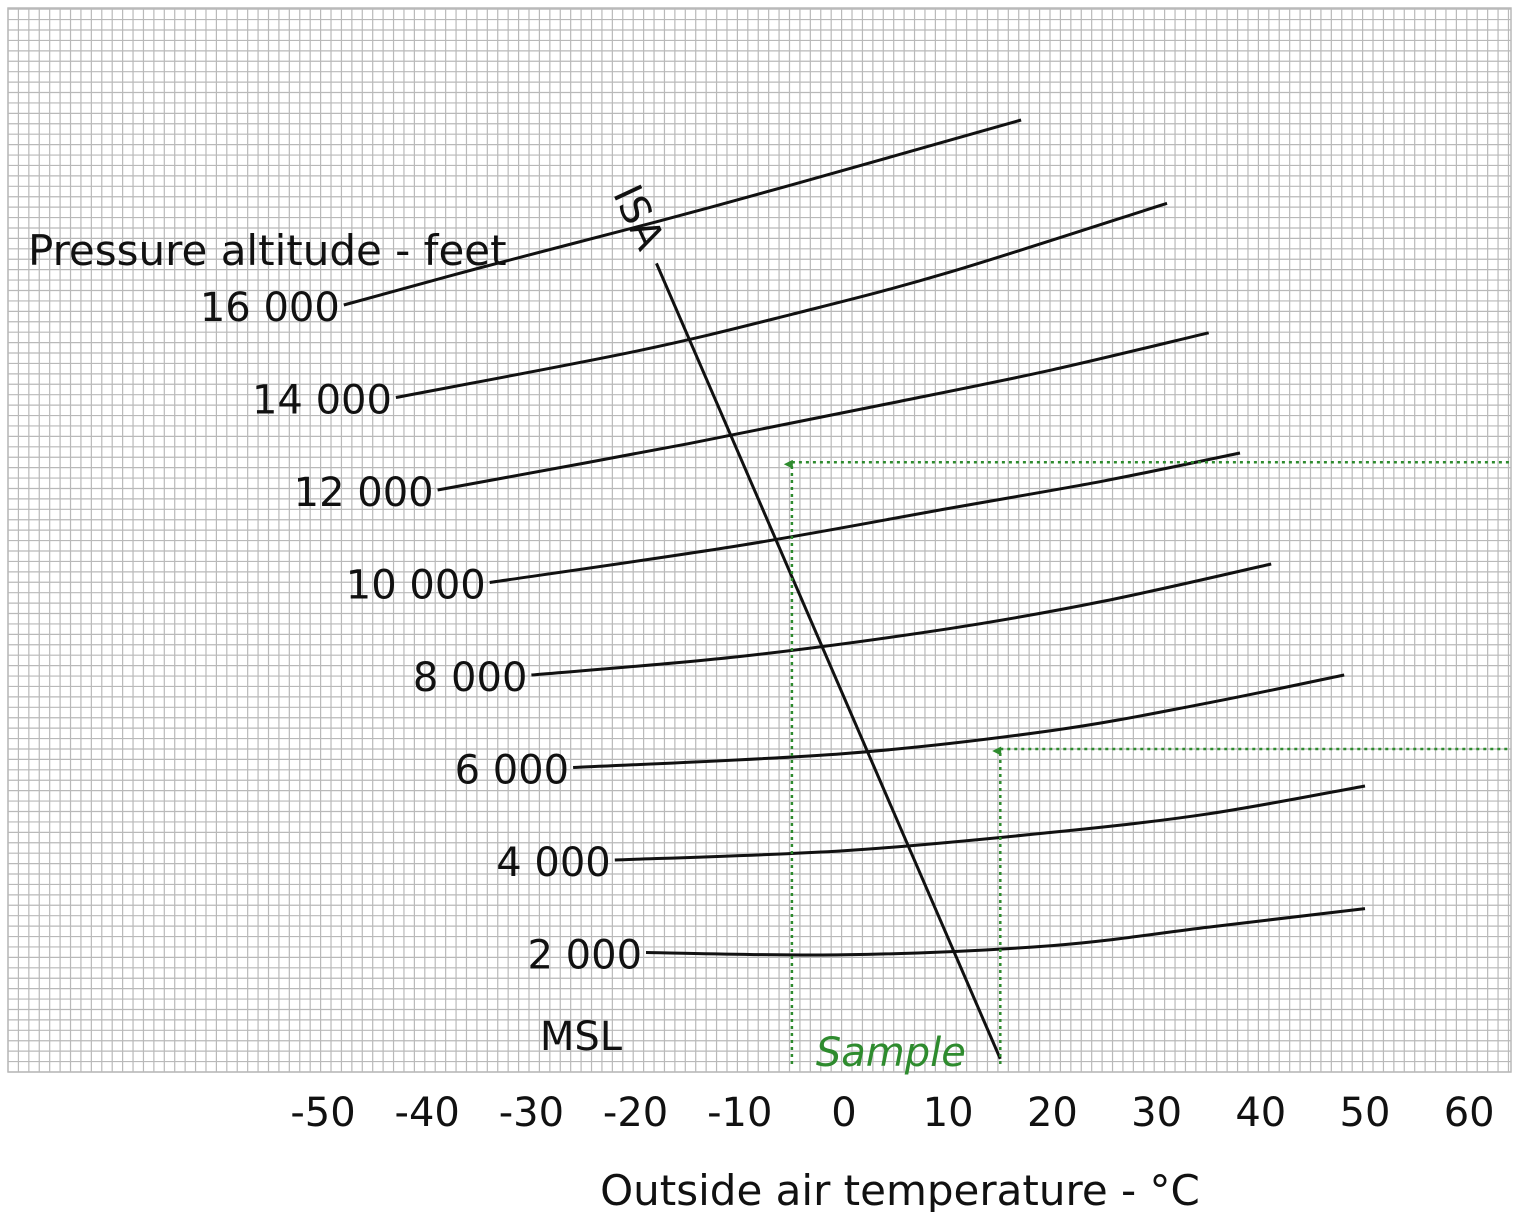 The width and height of the screenshot is (1513, 1212). I want to click on altitude-line-2000, so click(1005, 932).